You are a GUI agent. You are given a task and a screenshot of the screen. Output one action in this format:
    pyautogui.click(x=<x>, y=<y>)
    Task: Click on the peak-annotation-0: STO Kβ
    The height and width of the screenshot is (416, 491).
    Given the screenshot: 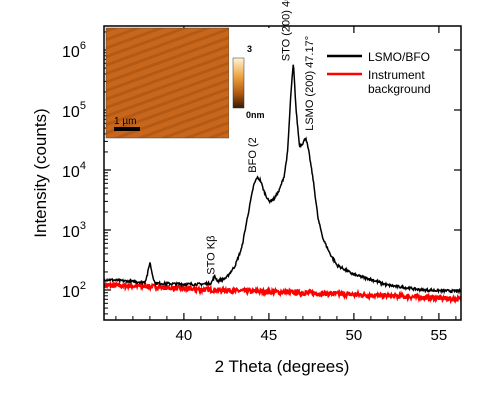 What is the action you would take?
    pyautogui.click(x=212, y=255)
    